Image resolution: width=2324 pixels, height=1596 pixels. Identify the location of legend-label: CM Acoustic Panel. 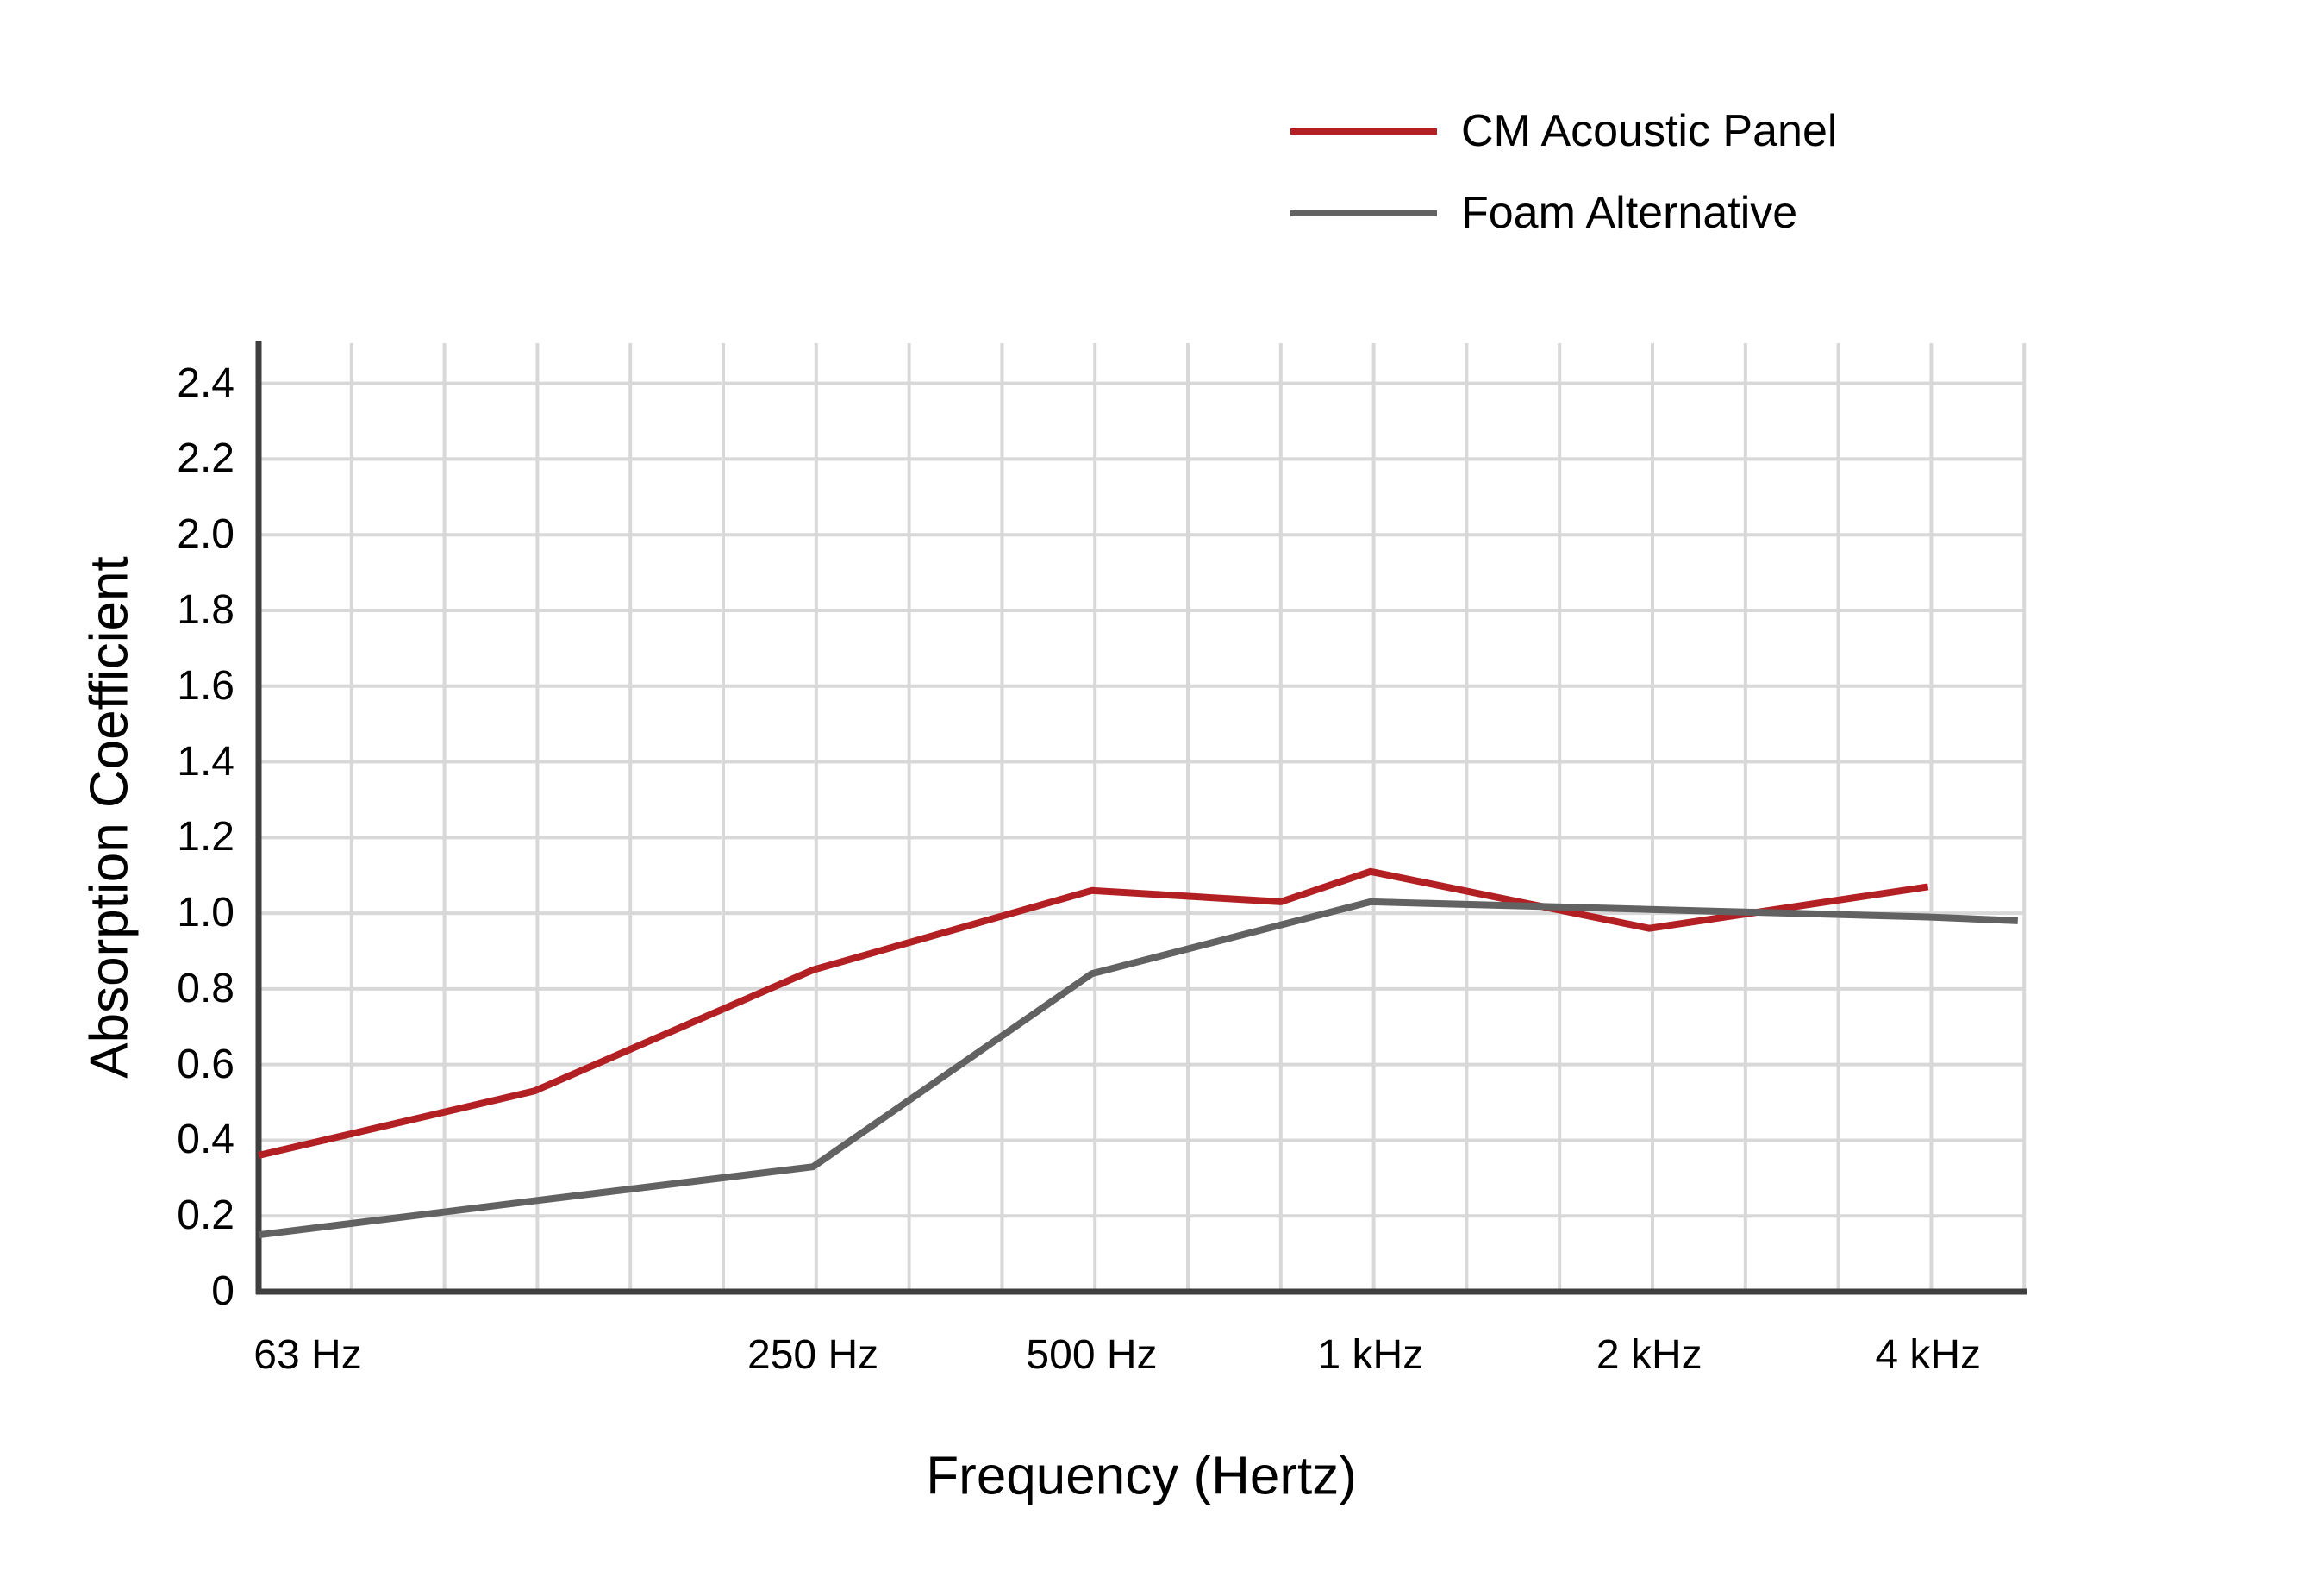
(1649, 131).